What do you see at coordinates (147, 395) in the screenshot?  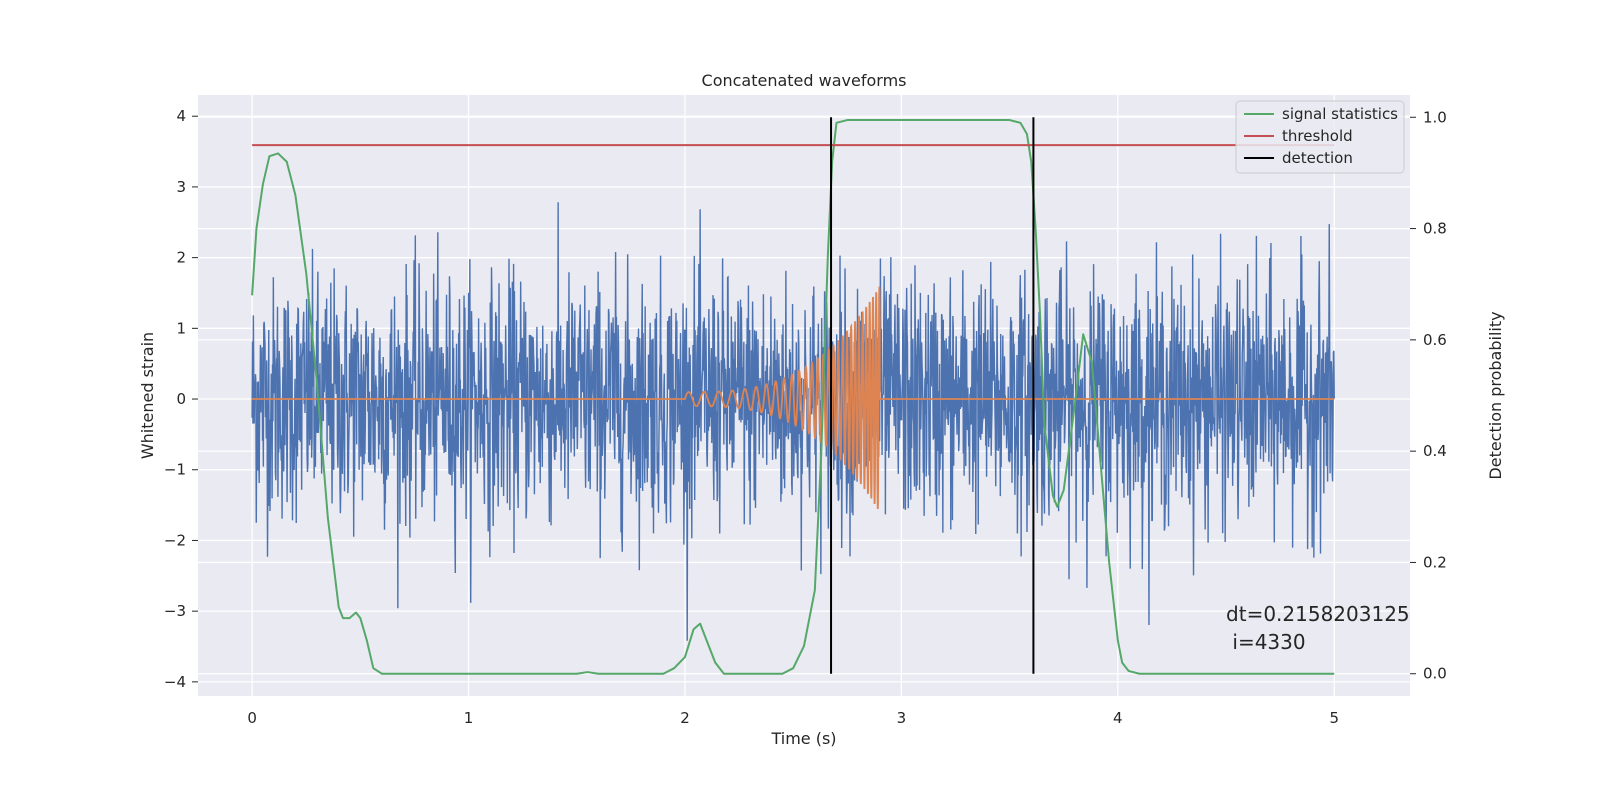 I see `y-axis-label: Whitened strain` at bounding box center [147, 395].